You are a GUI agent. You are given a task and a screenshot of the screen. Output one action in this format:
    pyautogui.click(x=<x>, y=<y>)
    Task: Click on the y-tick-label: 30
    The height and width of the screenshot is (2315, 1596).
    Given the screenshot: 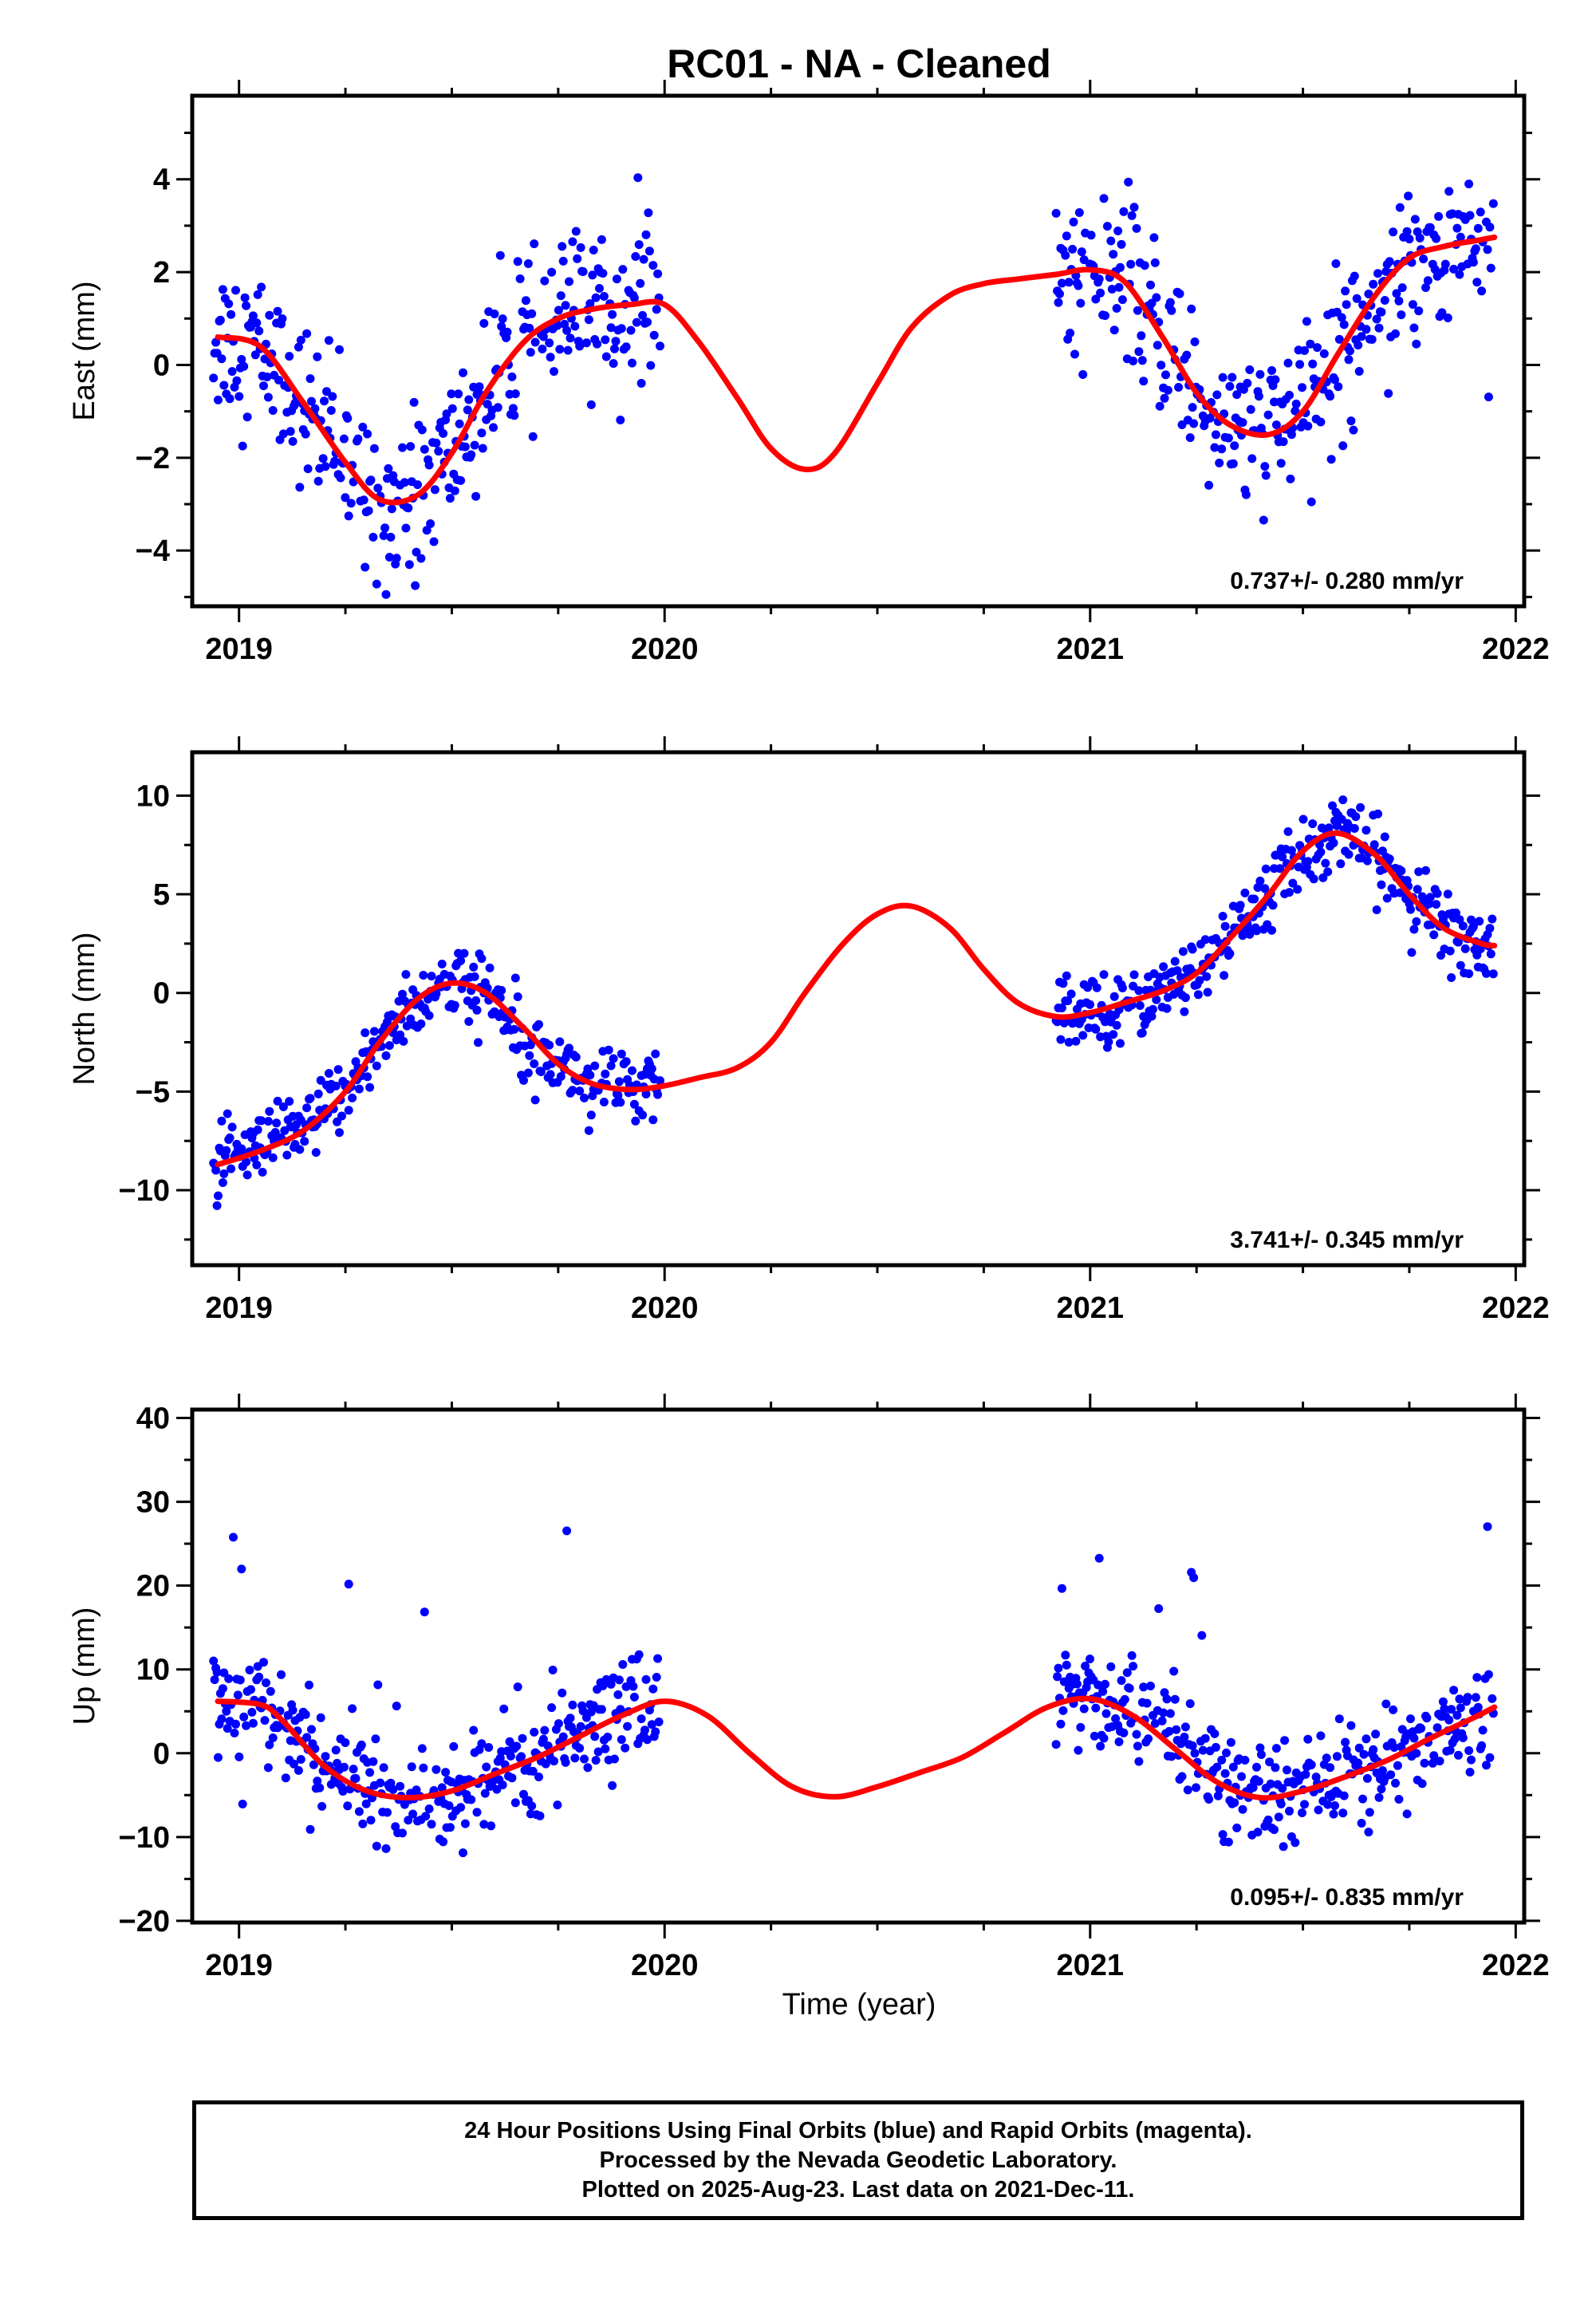 What is the action you would take?
    pyautogui.click(x=153, y=1503)
    